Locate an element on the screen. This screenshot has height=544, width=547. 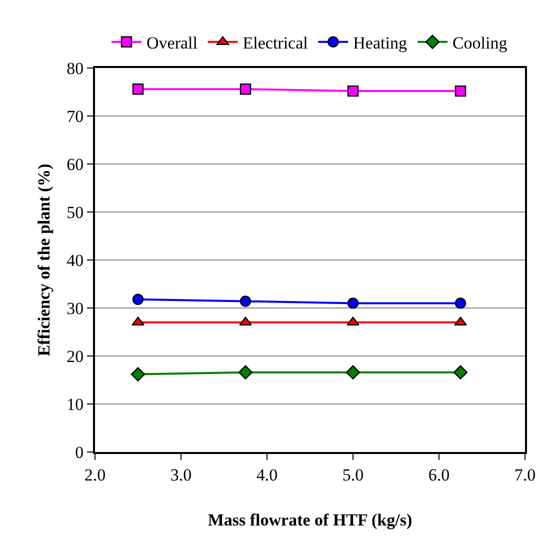
x-tick-label: 7.0 is located at coordinates (525, 474).